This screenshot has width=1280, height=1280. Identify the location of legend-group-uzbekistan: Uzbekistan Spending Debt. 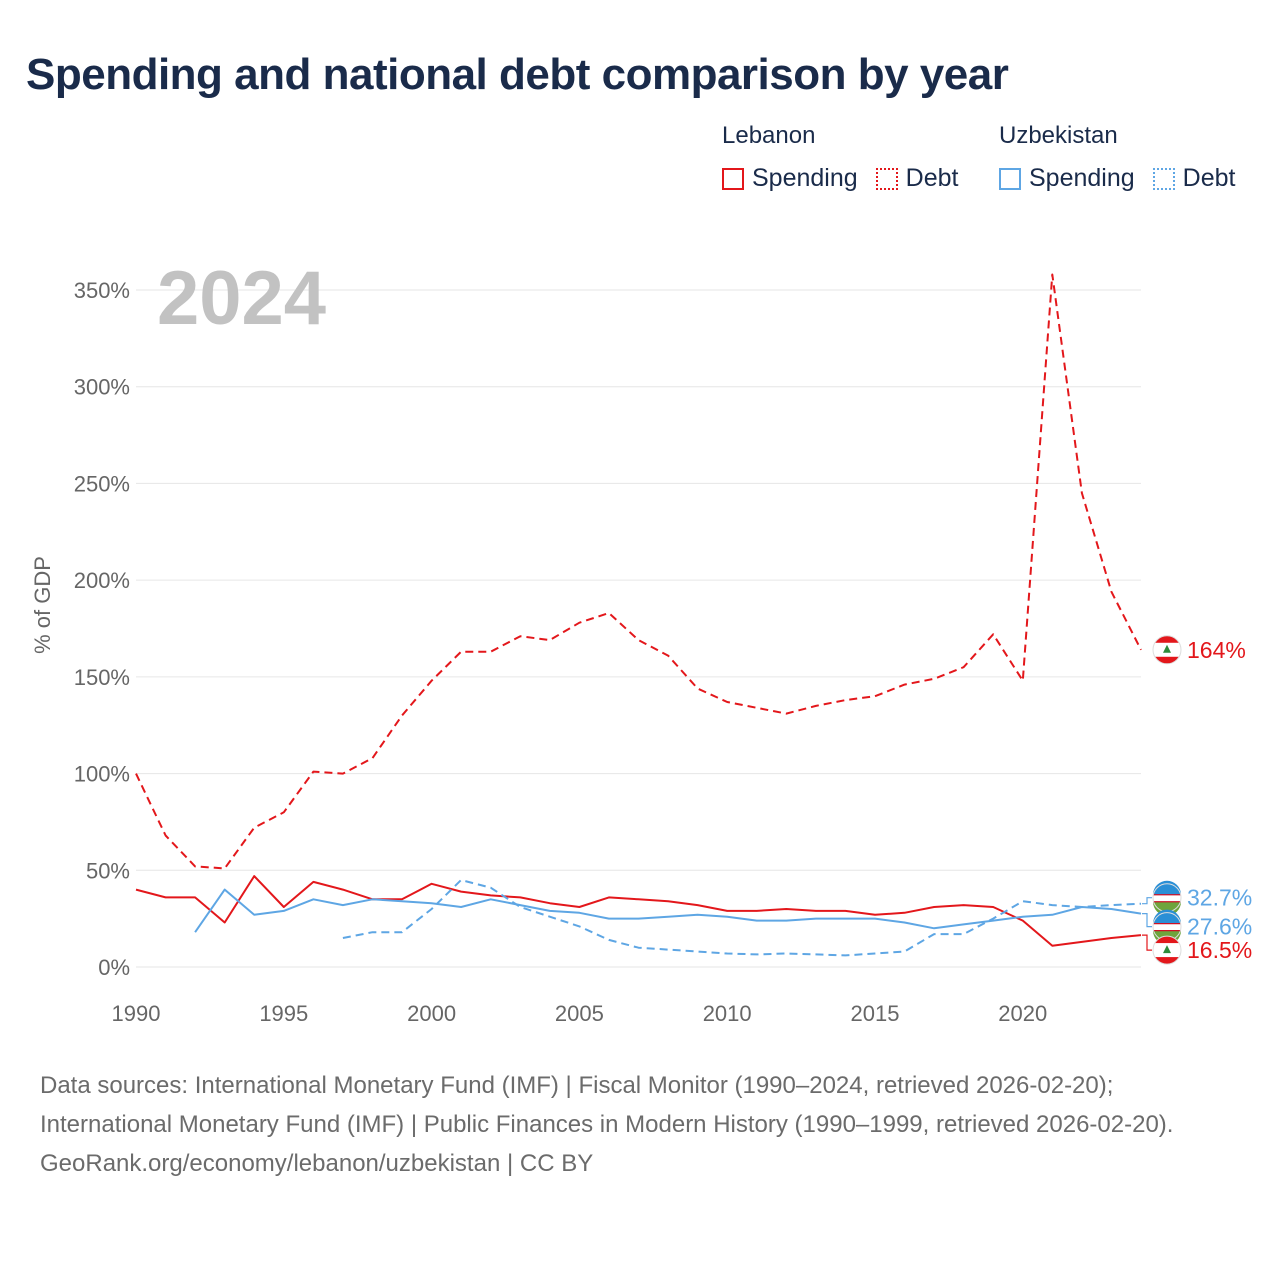
(1126, 157).